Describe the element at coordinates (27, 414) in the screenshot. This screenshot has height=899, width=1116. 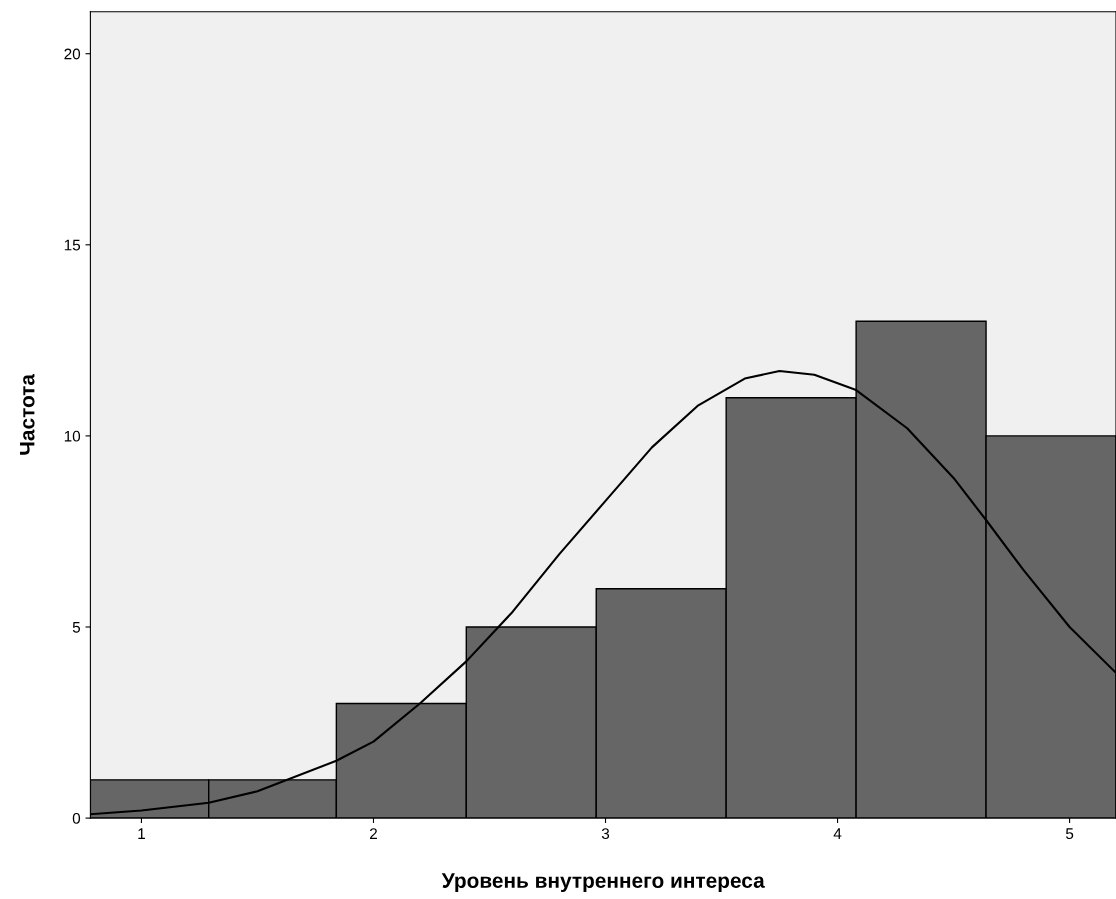
I see `y-axis-title: Частота` at that location.